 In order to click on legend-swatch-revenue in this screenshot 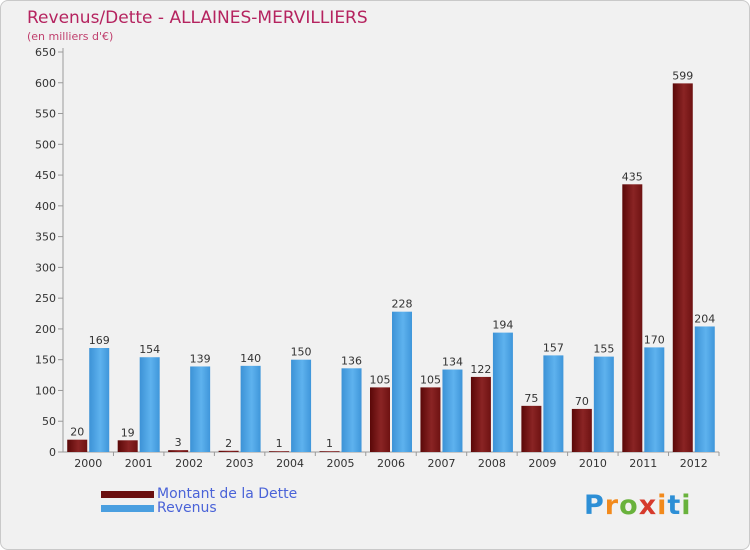, I will do `click(127, 508)`.